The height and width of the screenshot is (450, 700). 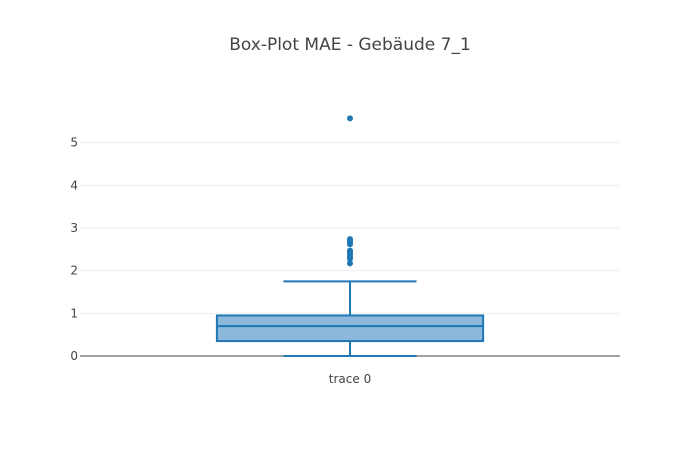 I want to click on y-tick-label: 2, so click(x=74, y=271).